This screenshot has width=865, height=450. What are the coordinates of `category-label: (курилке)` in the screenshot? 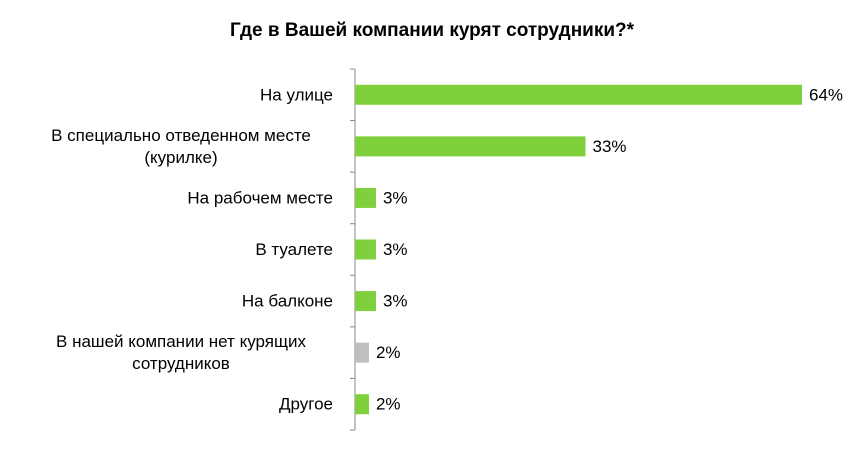 It's located at (180, 157).